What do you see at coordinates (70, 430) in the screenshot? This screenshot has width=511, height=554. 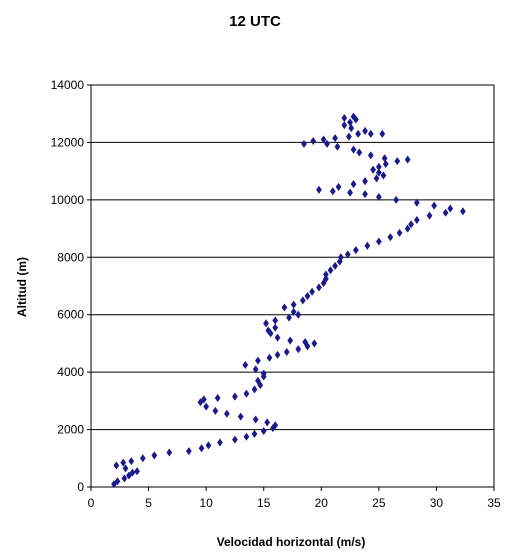 I see `y-tick-label: 2000` at bounding box center [70, 430].